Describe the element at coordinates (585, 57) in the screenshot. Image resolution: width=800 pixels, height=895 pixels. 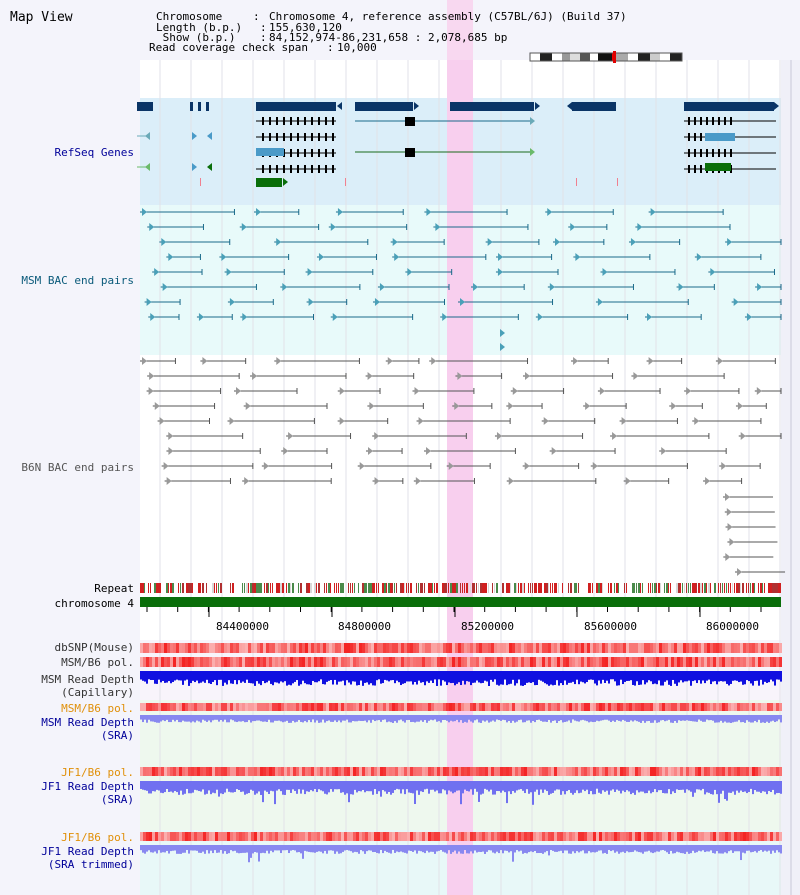
I see `ideogram-band` at that location.